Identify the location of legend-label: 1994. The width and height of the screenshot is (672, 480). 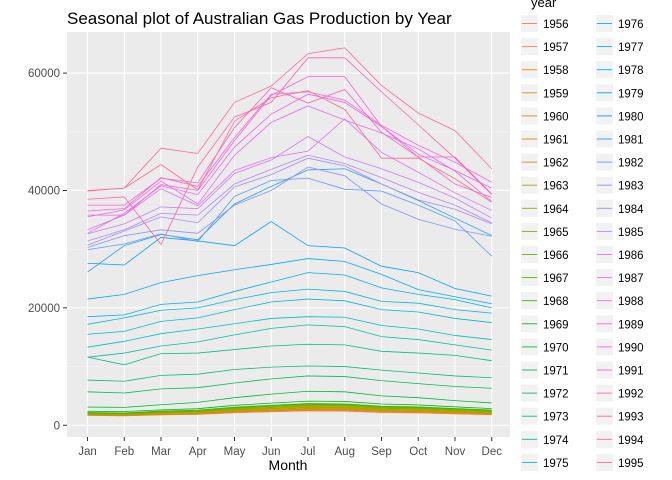
(631, 441).